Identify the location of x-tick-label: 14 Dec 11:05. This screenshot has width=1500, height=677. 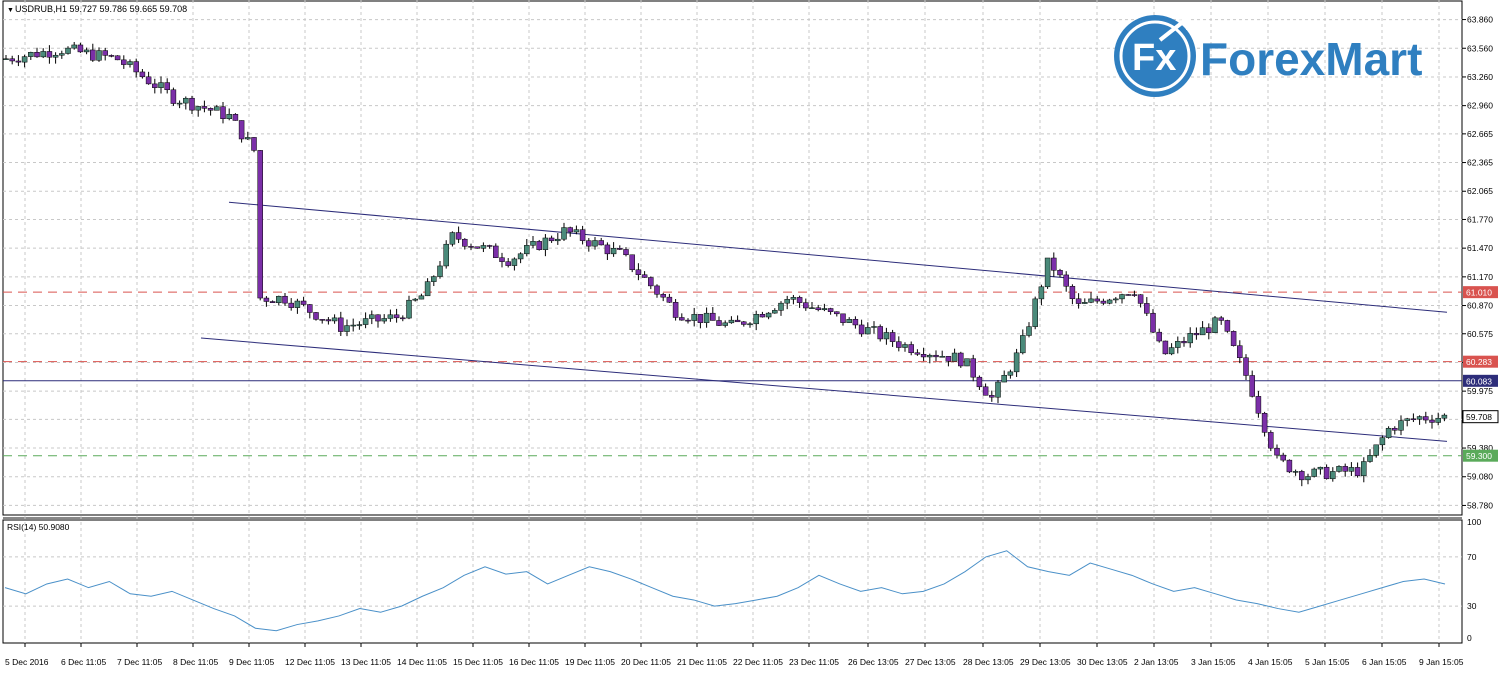
(422, 662).